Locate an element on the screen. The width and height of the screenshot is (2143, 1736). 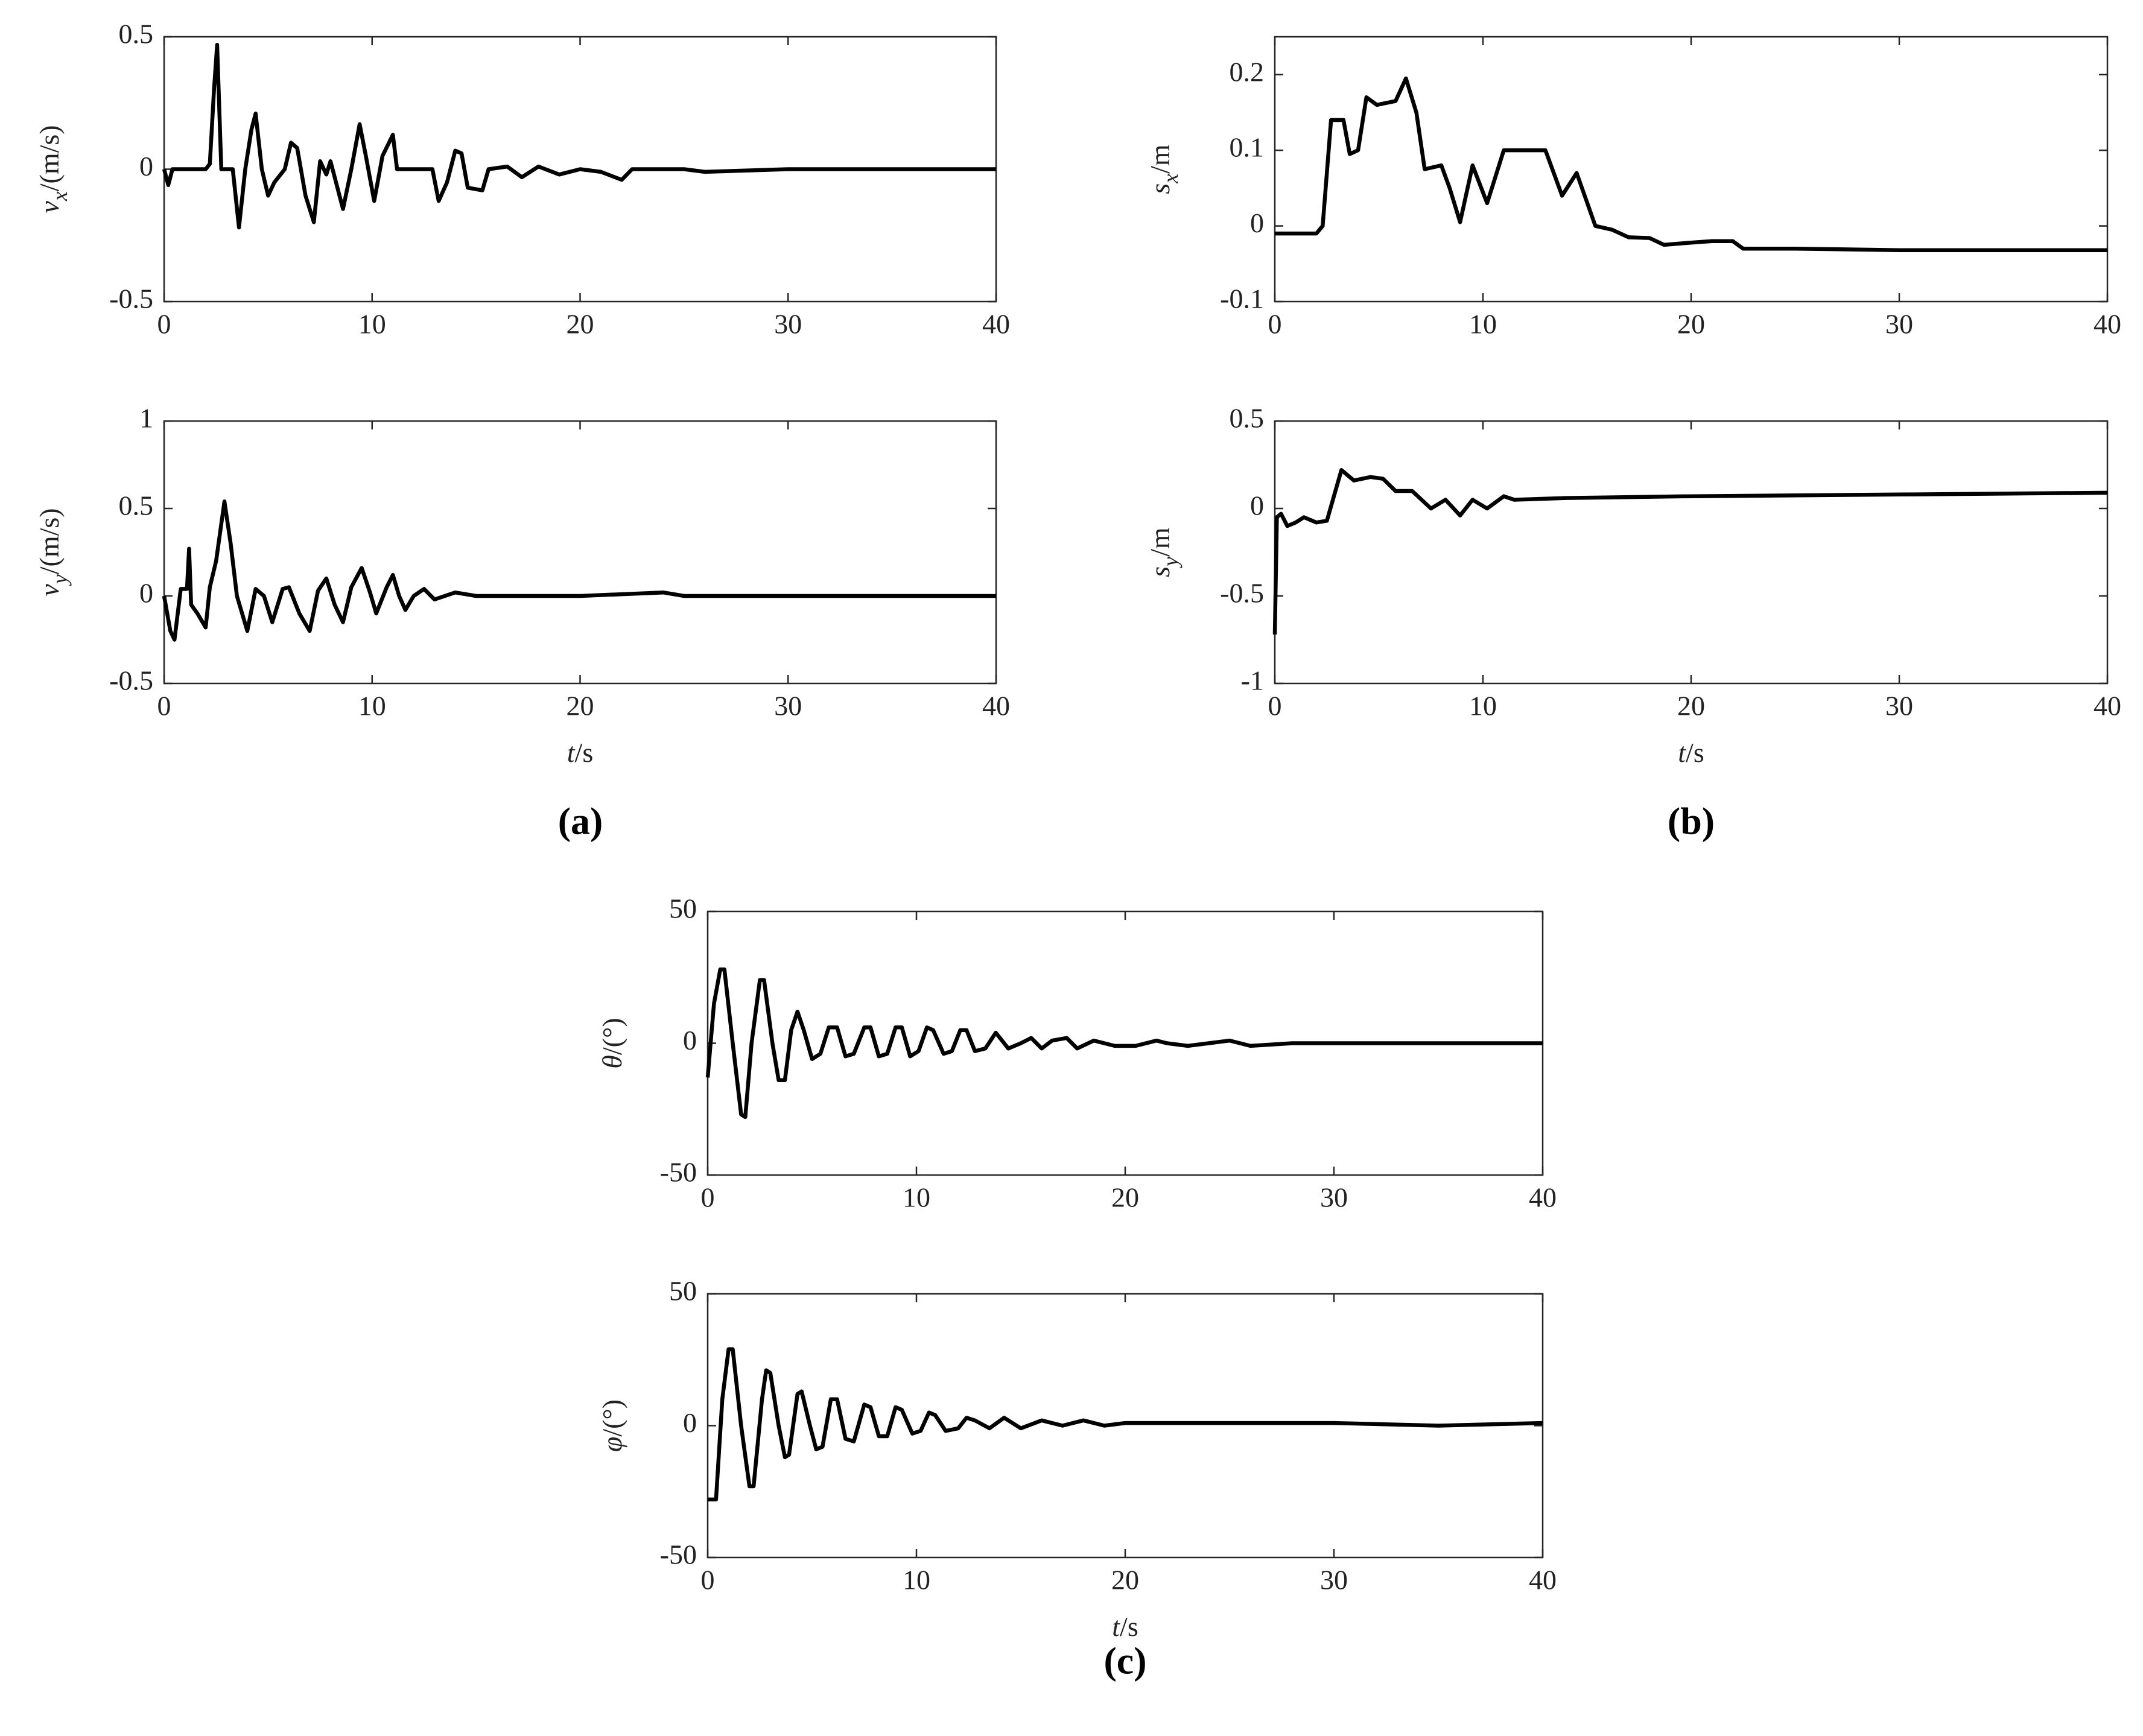
y-tick-label: -1 is located at coordinates (1252, 680).